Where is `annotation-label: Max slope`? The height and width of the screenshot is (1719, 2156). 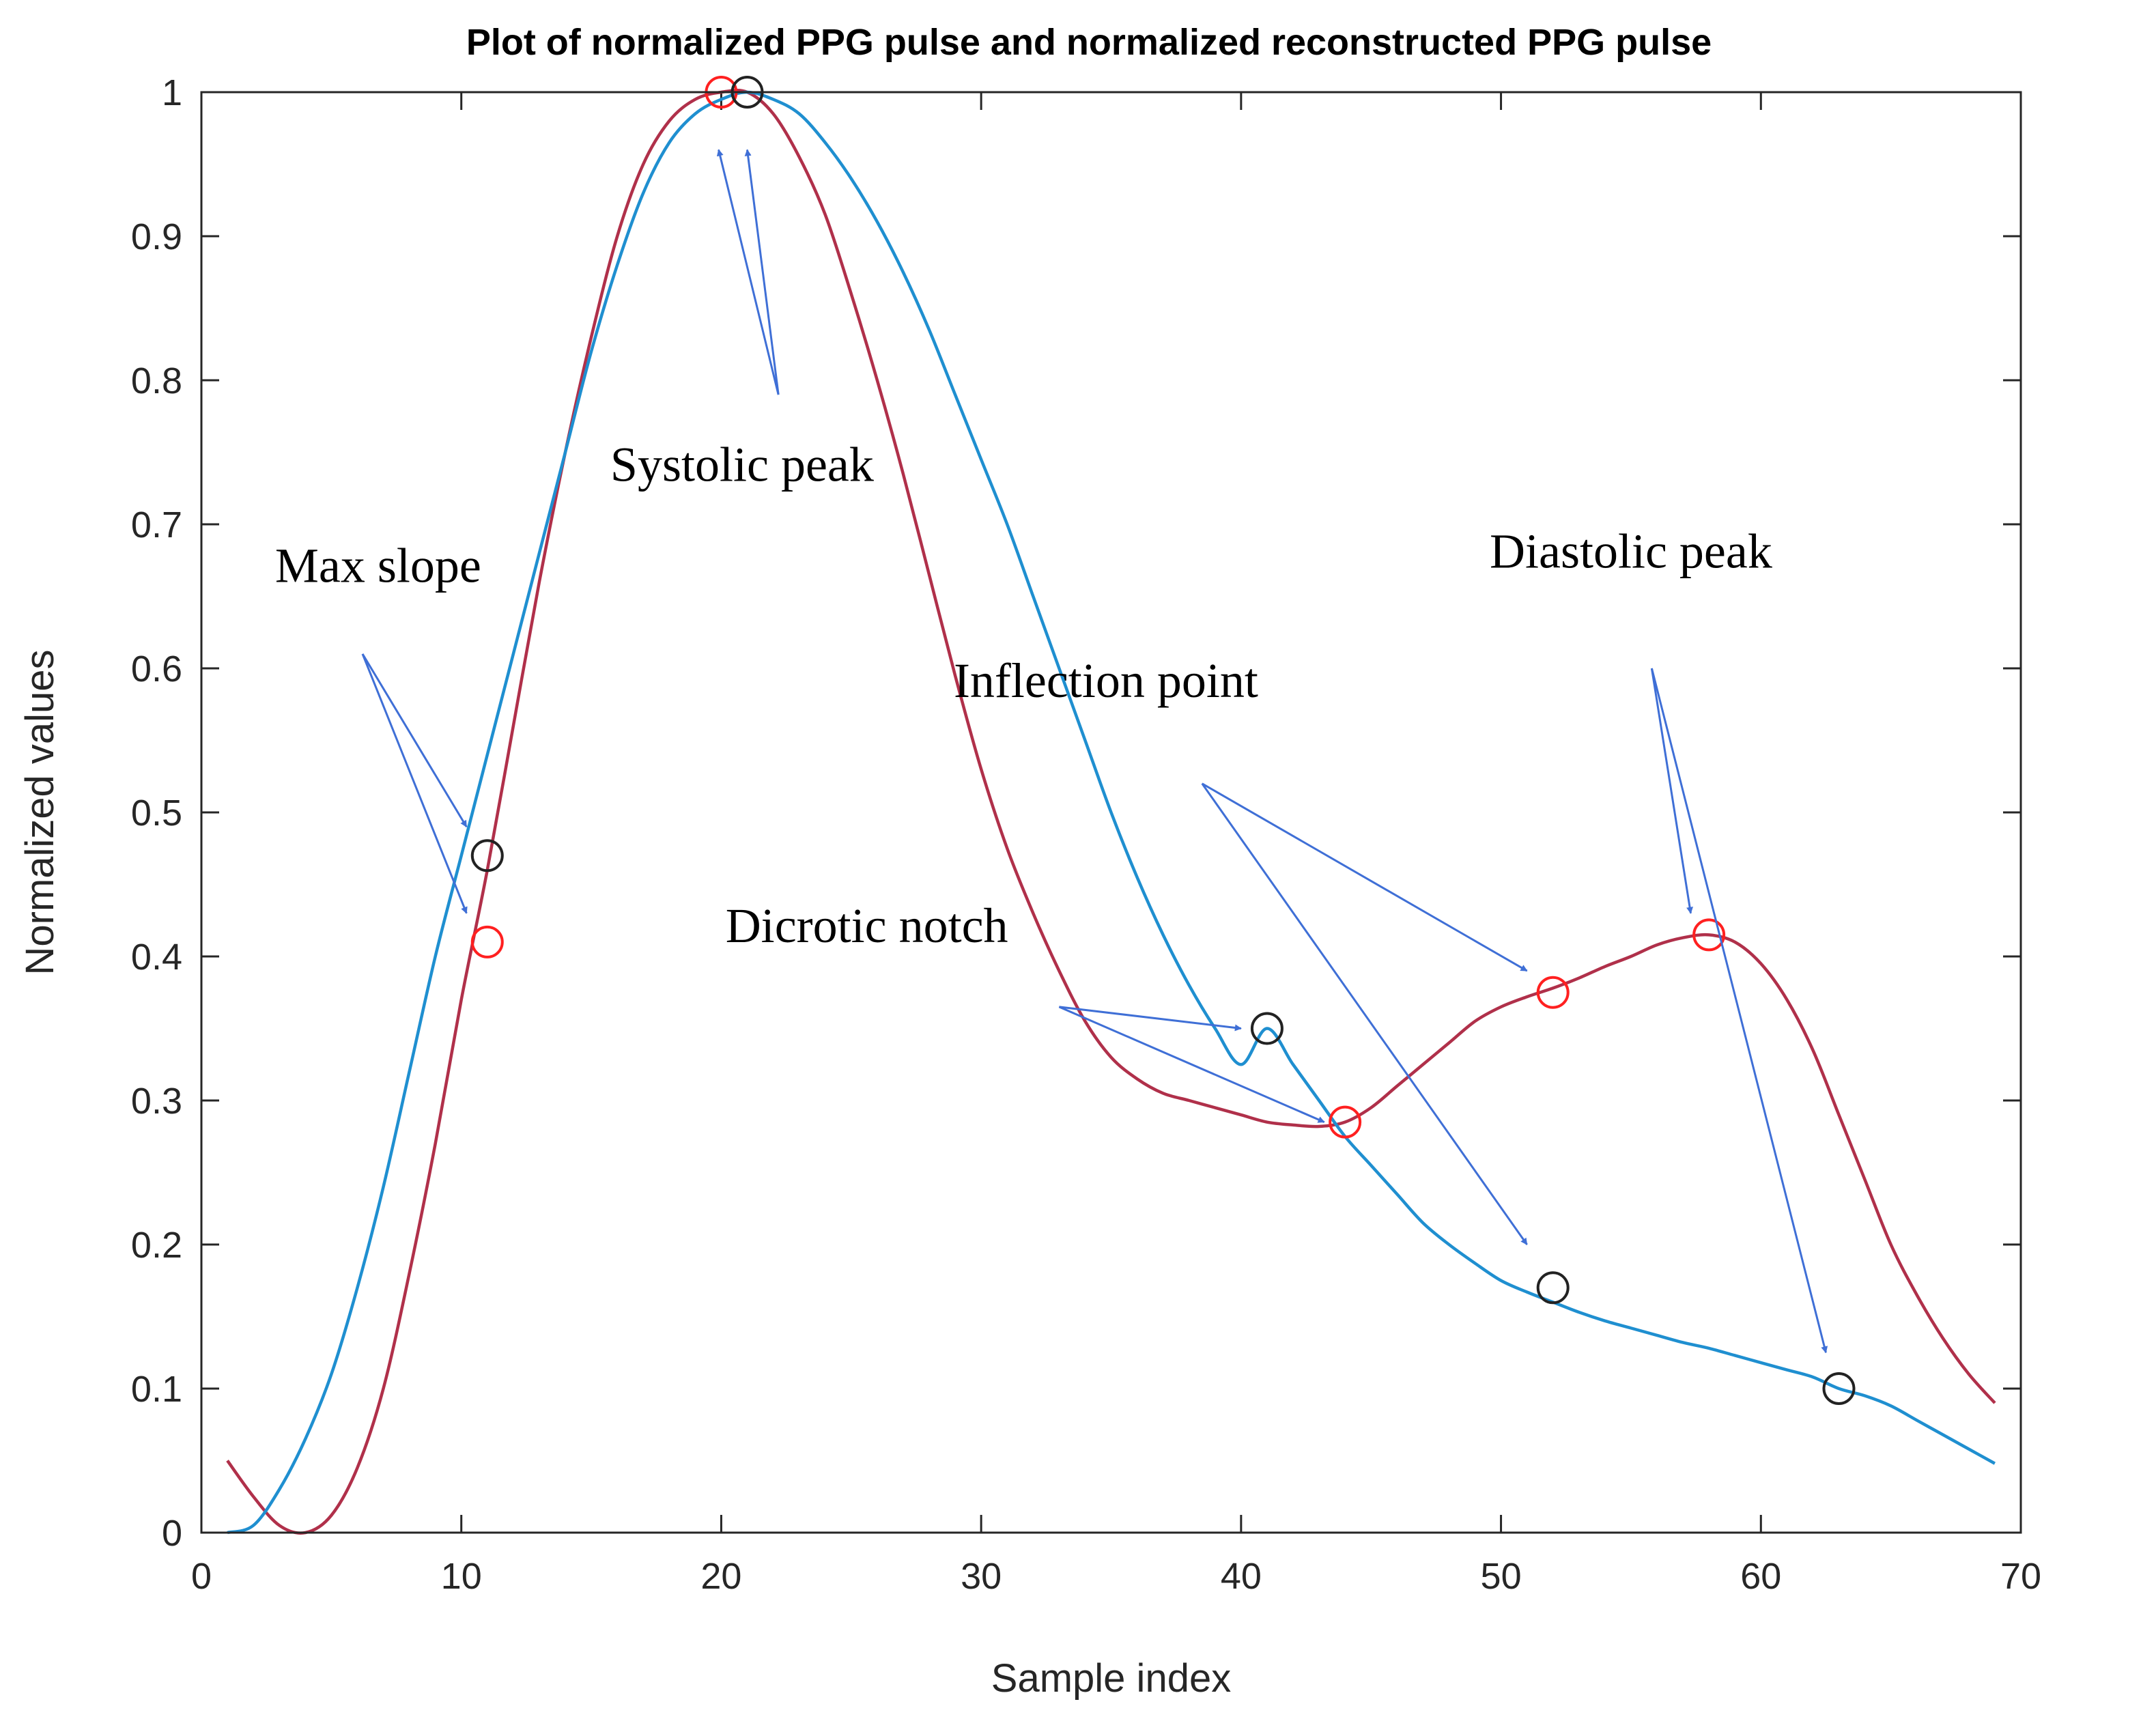 annotation-label: Max slope is located at coordinates (378, 565).